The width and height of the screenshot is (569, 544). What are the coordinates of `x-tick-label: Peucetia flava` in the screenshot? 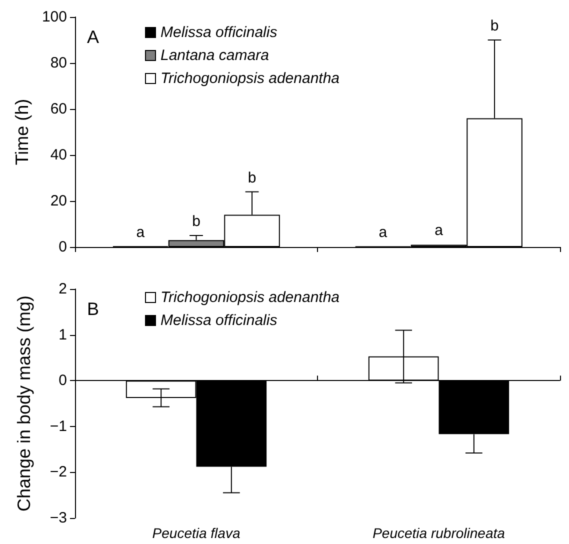 It's located at (196, 533).